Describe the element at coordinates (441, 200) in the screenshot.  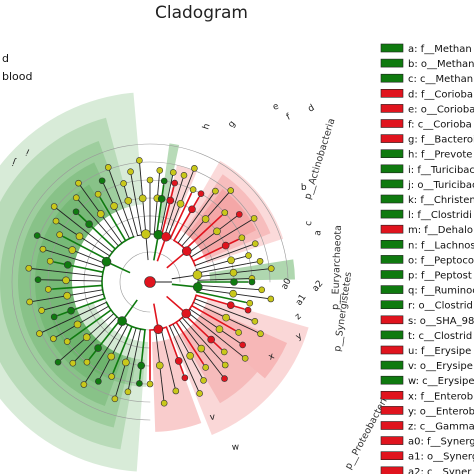
I see `legend-label-10: k: f__Christen` at that location.